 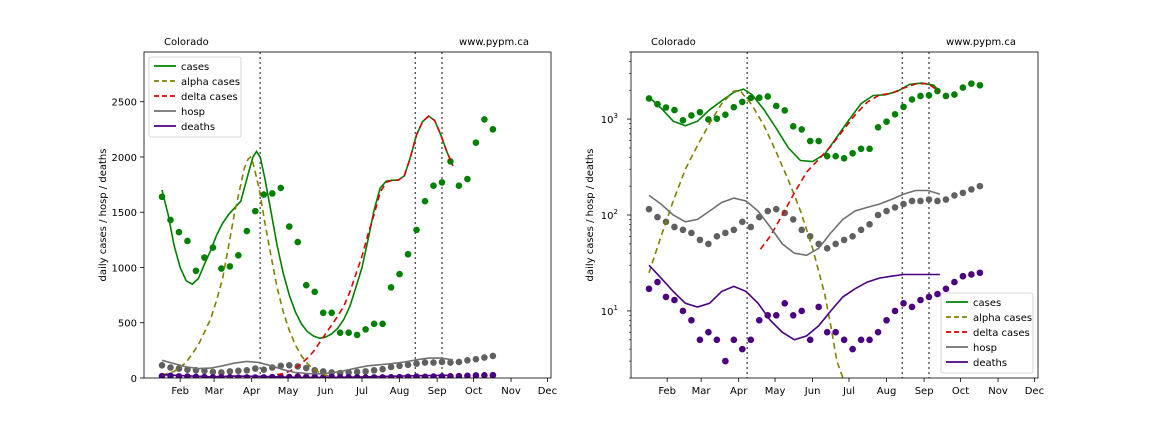 I want to click on x-tick-label: Mar, so click(x=215, y=391).